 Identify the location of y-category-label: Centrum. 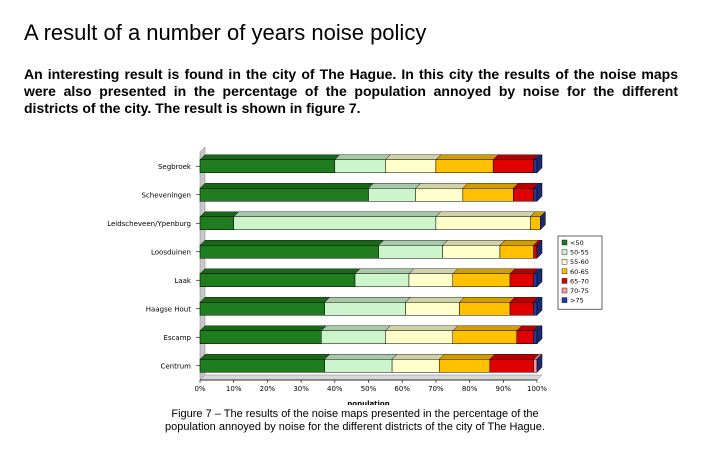
(175, 366).